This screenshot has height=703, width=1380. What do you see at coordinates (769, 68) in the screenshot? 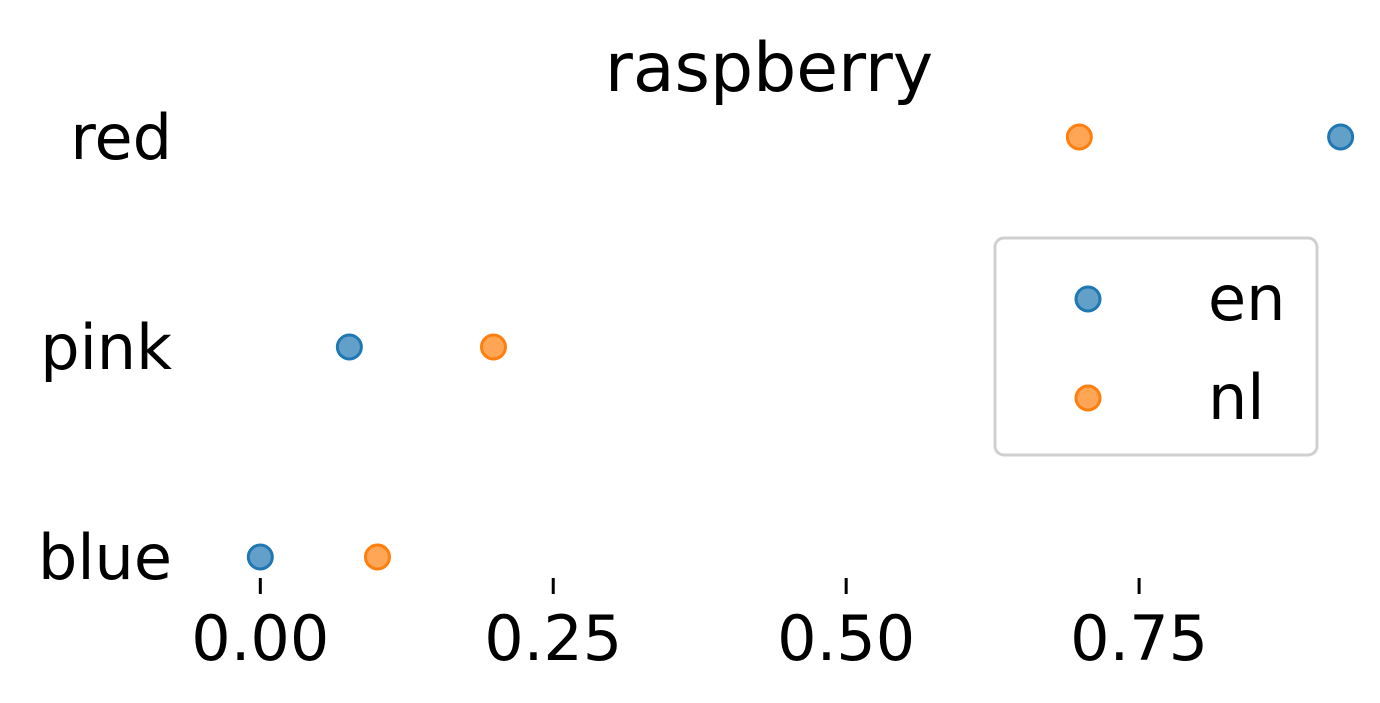
I see `chart-title: raspberry` at bounding box center [769, 68].